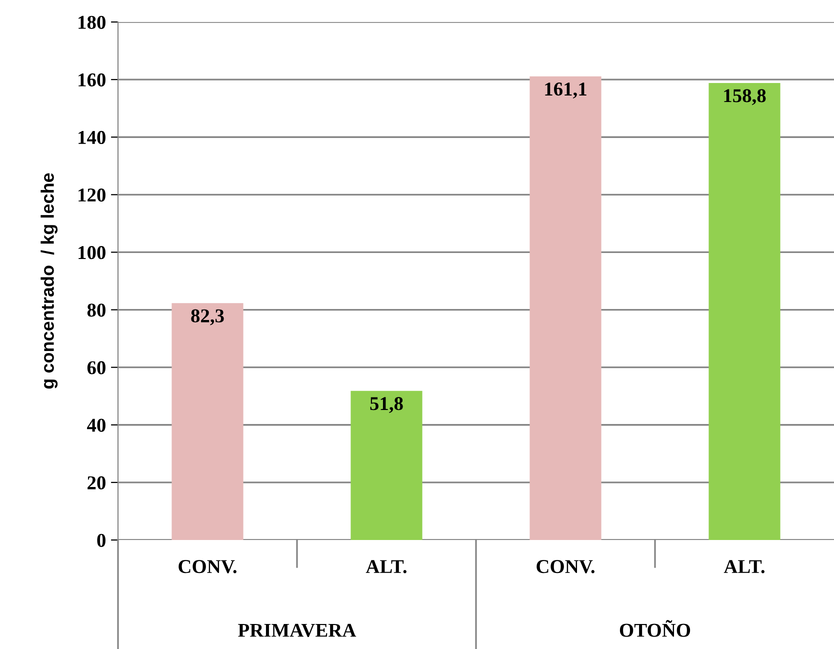 The image size is (834, 649). I want to click on y-tick-label: 100, so click(92, 253).